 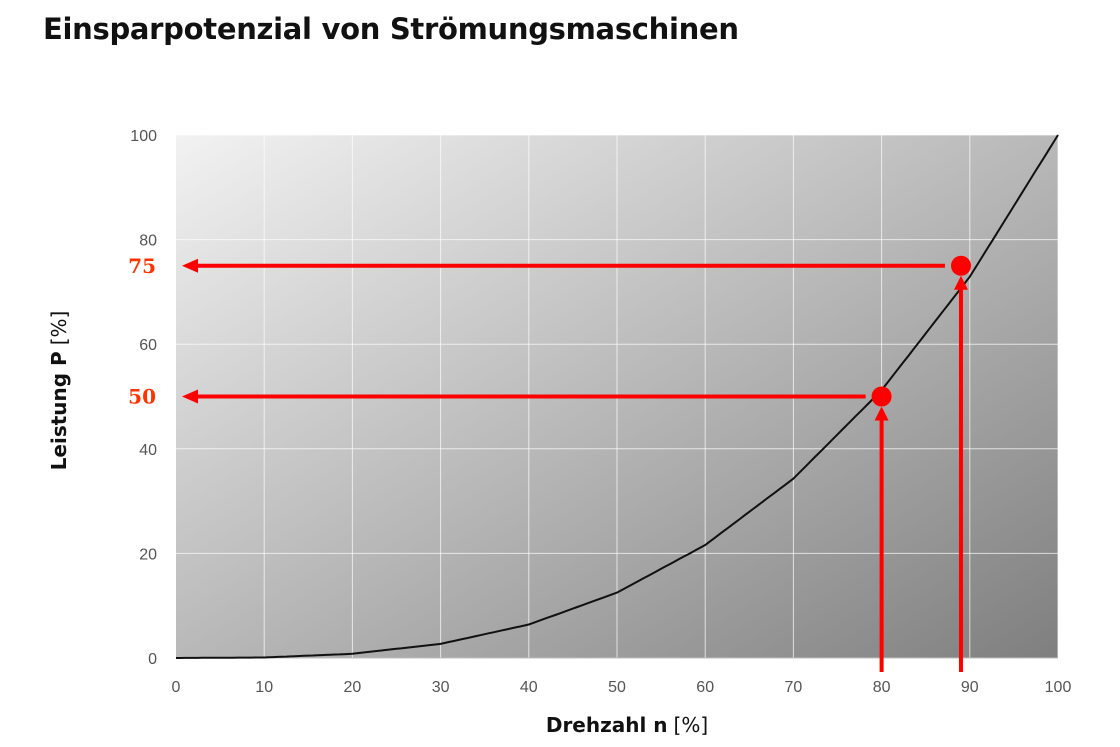 I want to click on x-tick-label: 30, so click(x=441, y=687).